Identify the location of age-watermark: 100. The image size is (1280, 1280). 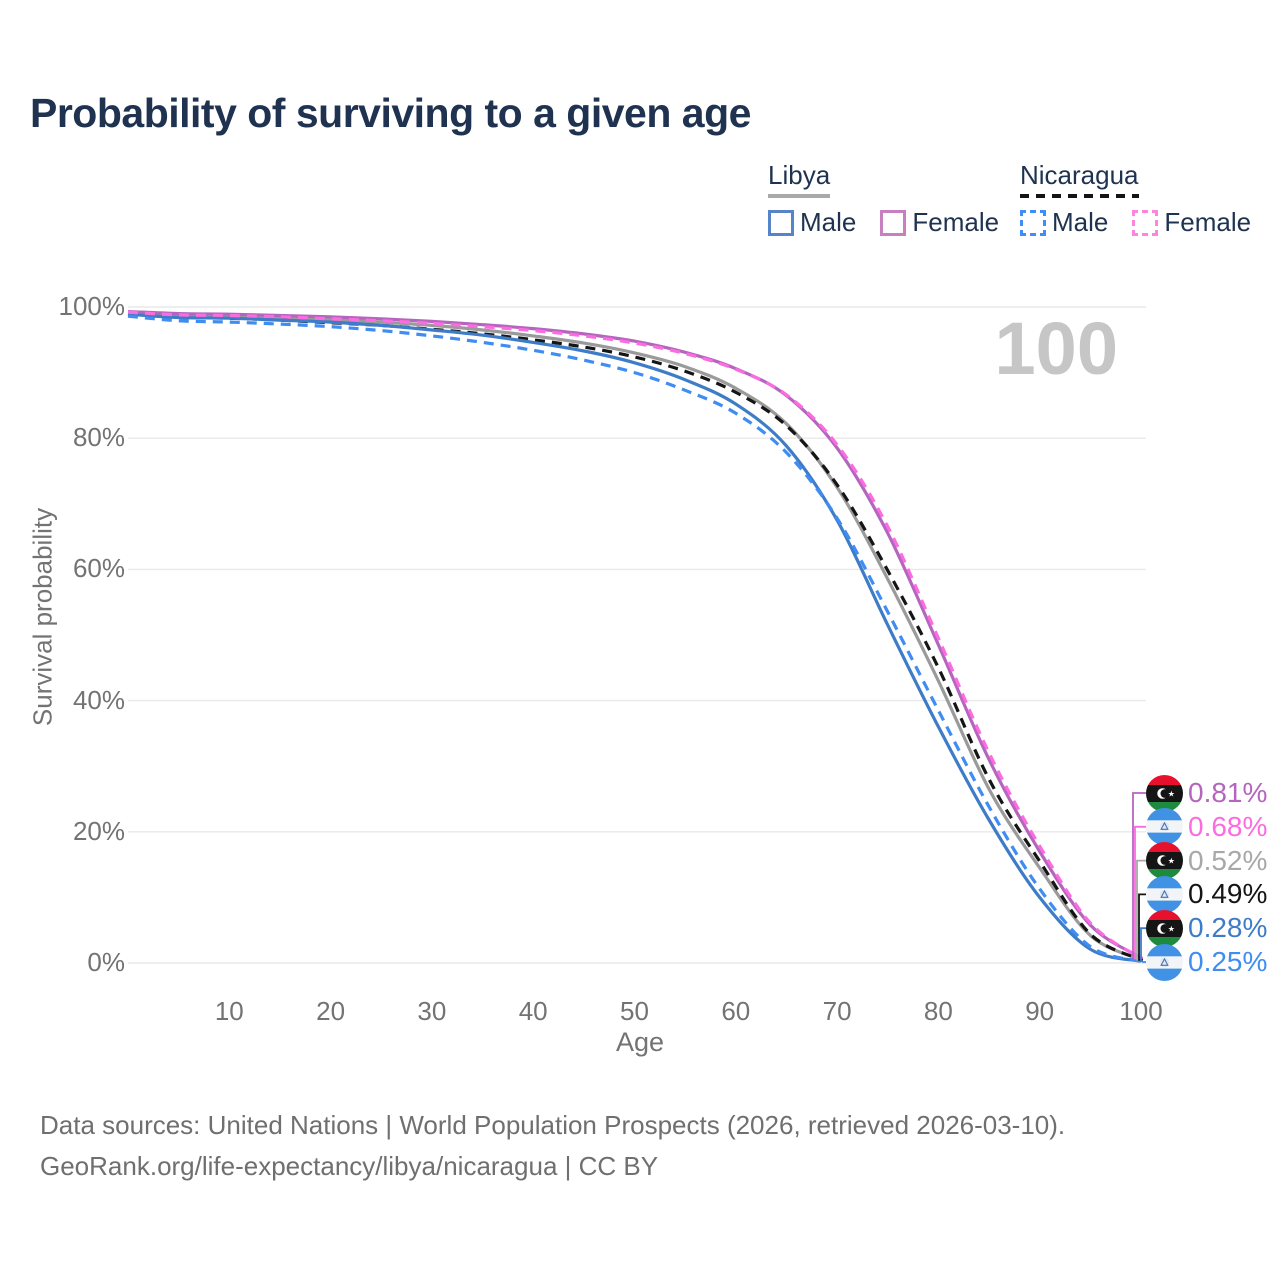
(1056, 348).